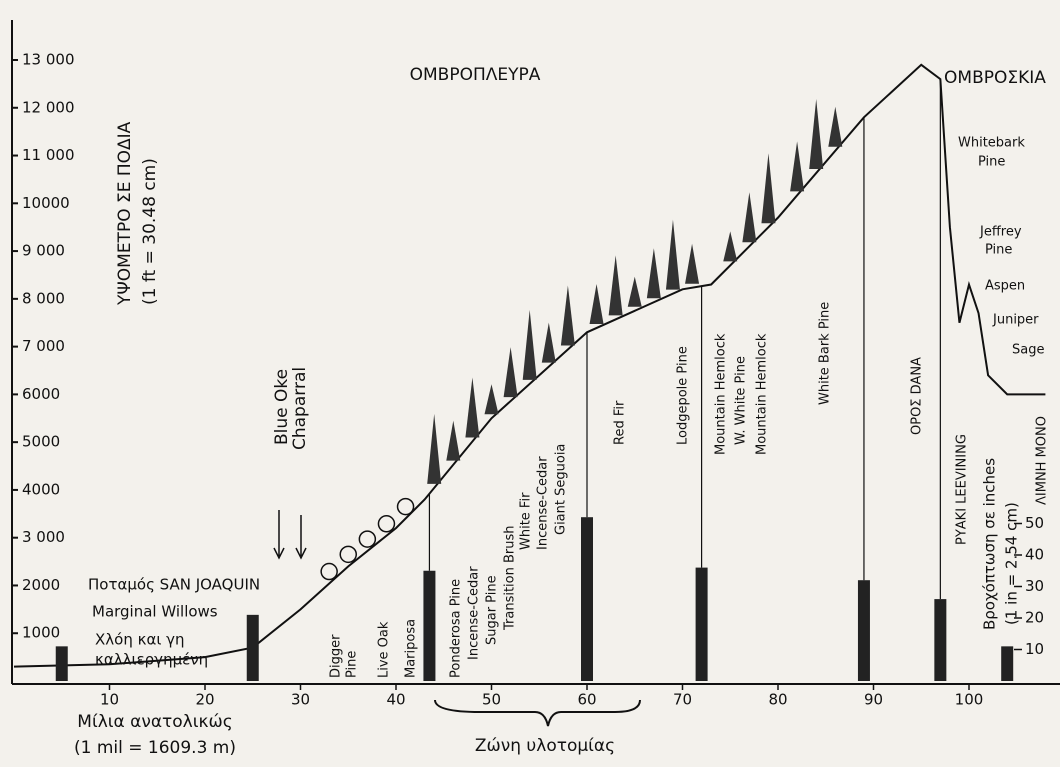 The height and width of the screenshot is (767, 1060). Describe the element at coordinates (1034, 555) in the screenshot. I see `rain-tick-label: 40` at that location.